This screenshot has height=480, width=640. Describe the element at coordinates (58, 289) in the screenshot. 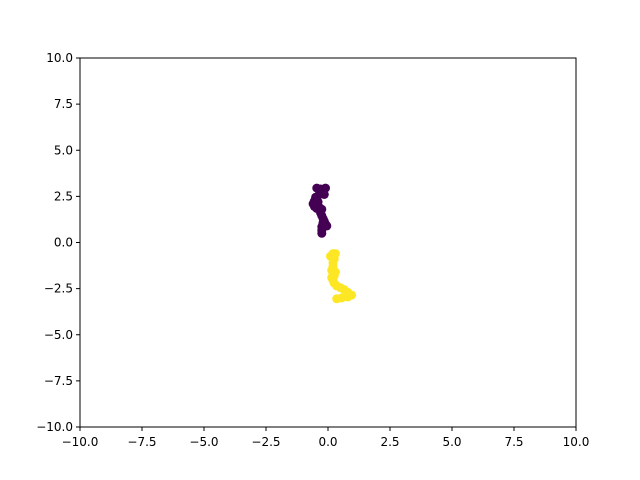

I see `y-tick-label: −2.5` at that location.